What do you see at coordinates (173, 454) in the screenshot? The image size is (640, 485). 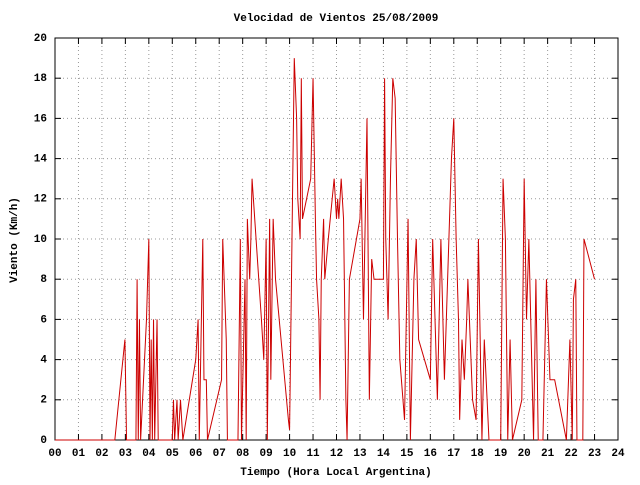 I see `x-tick-label: 05` at bounding box center [173, 454].